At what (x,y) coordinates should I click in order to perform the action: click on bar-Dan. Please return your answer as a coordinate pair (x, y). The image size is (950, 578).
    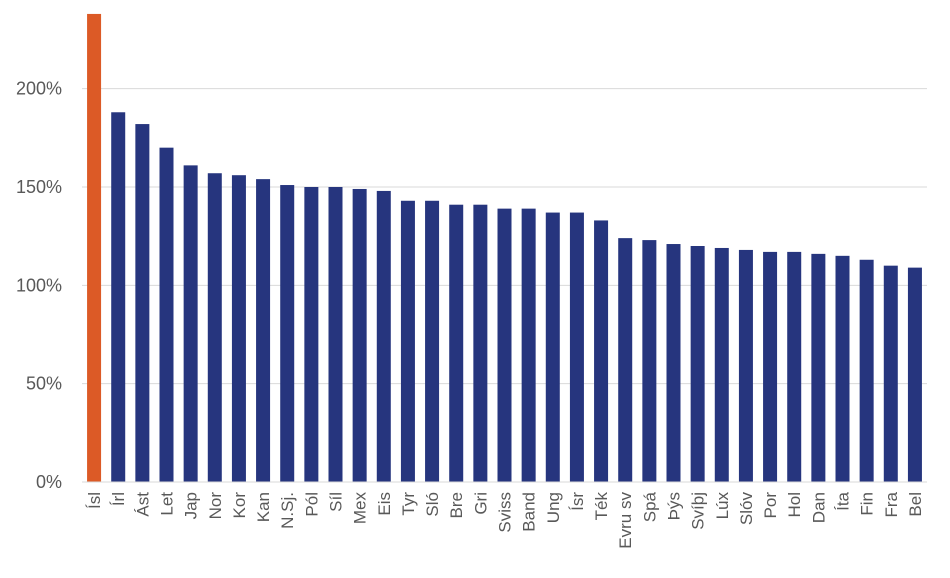
    Looking at the image, I should click on (818, 367).